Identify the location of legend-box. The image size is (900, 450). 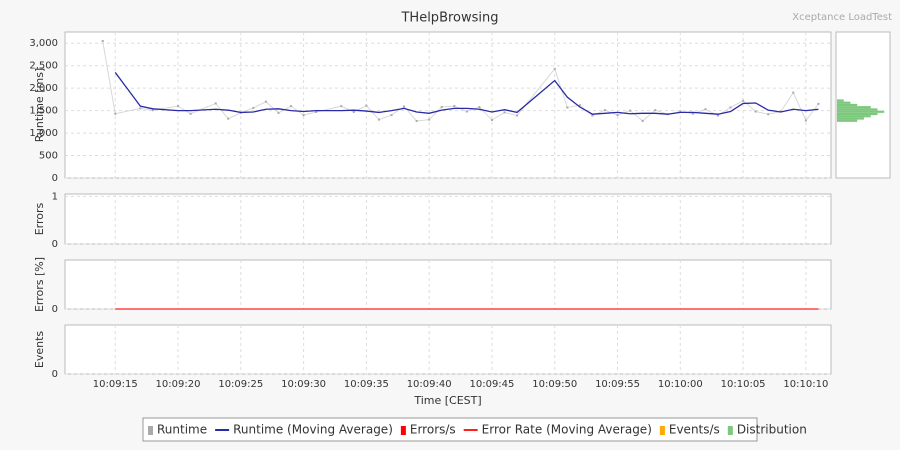
(450, 429).